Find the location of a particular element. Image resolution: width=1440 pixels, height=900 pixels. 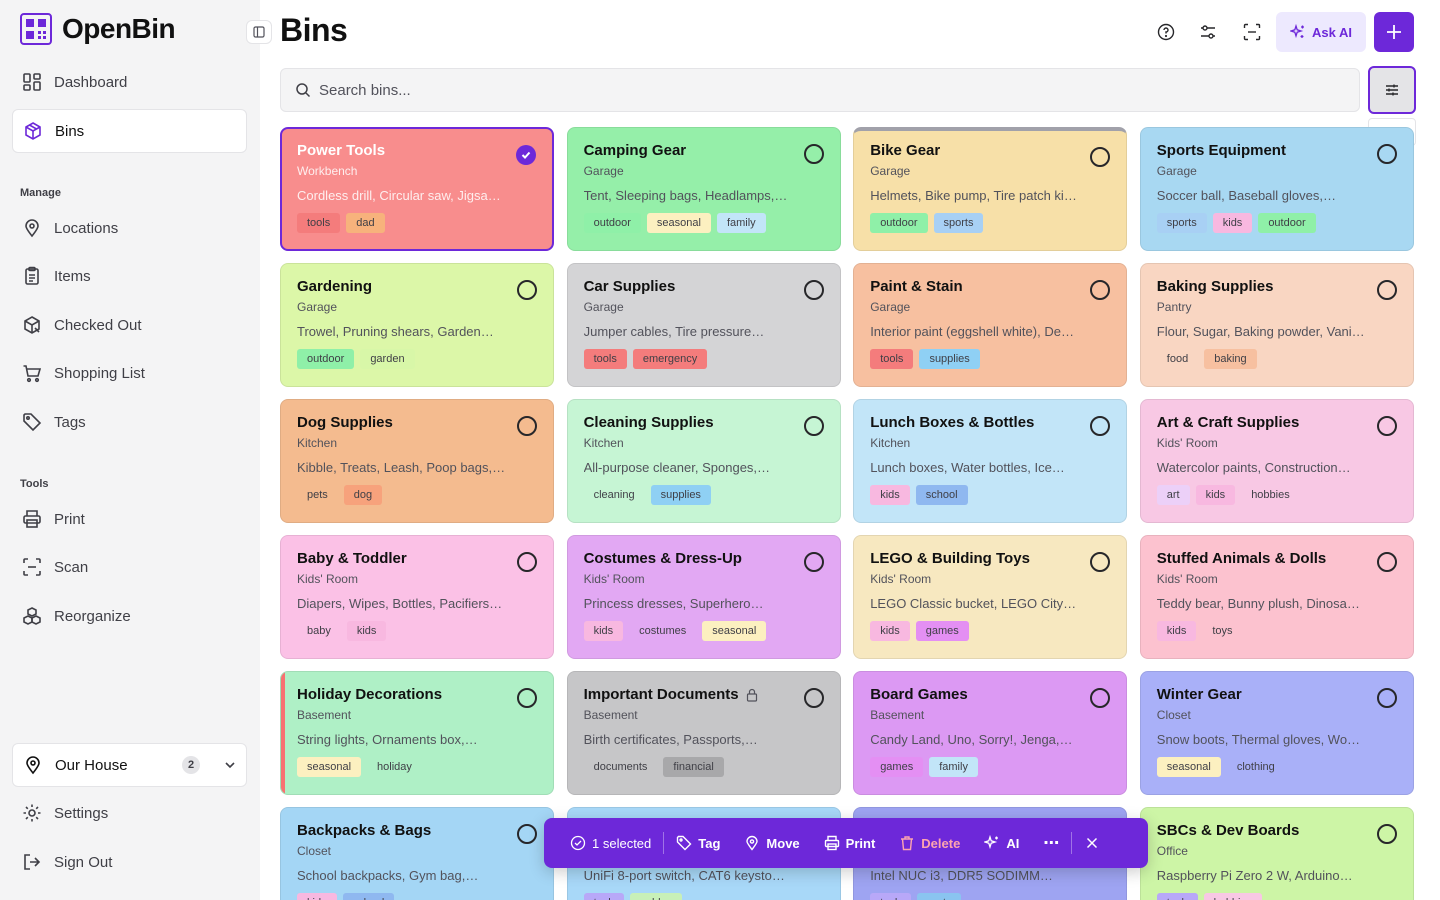

tag-chip: costumes is located at coordinates (663, 631).